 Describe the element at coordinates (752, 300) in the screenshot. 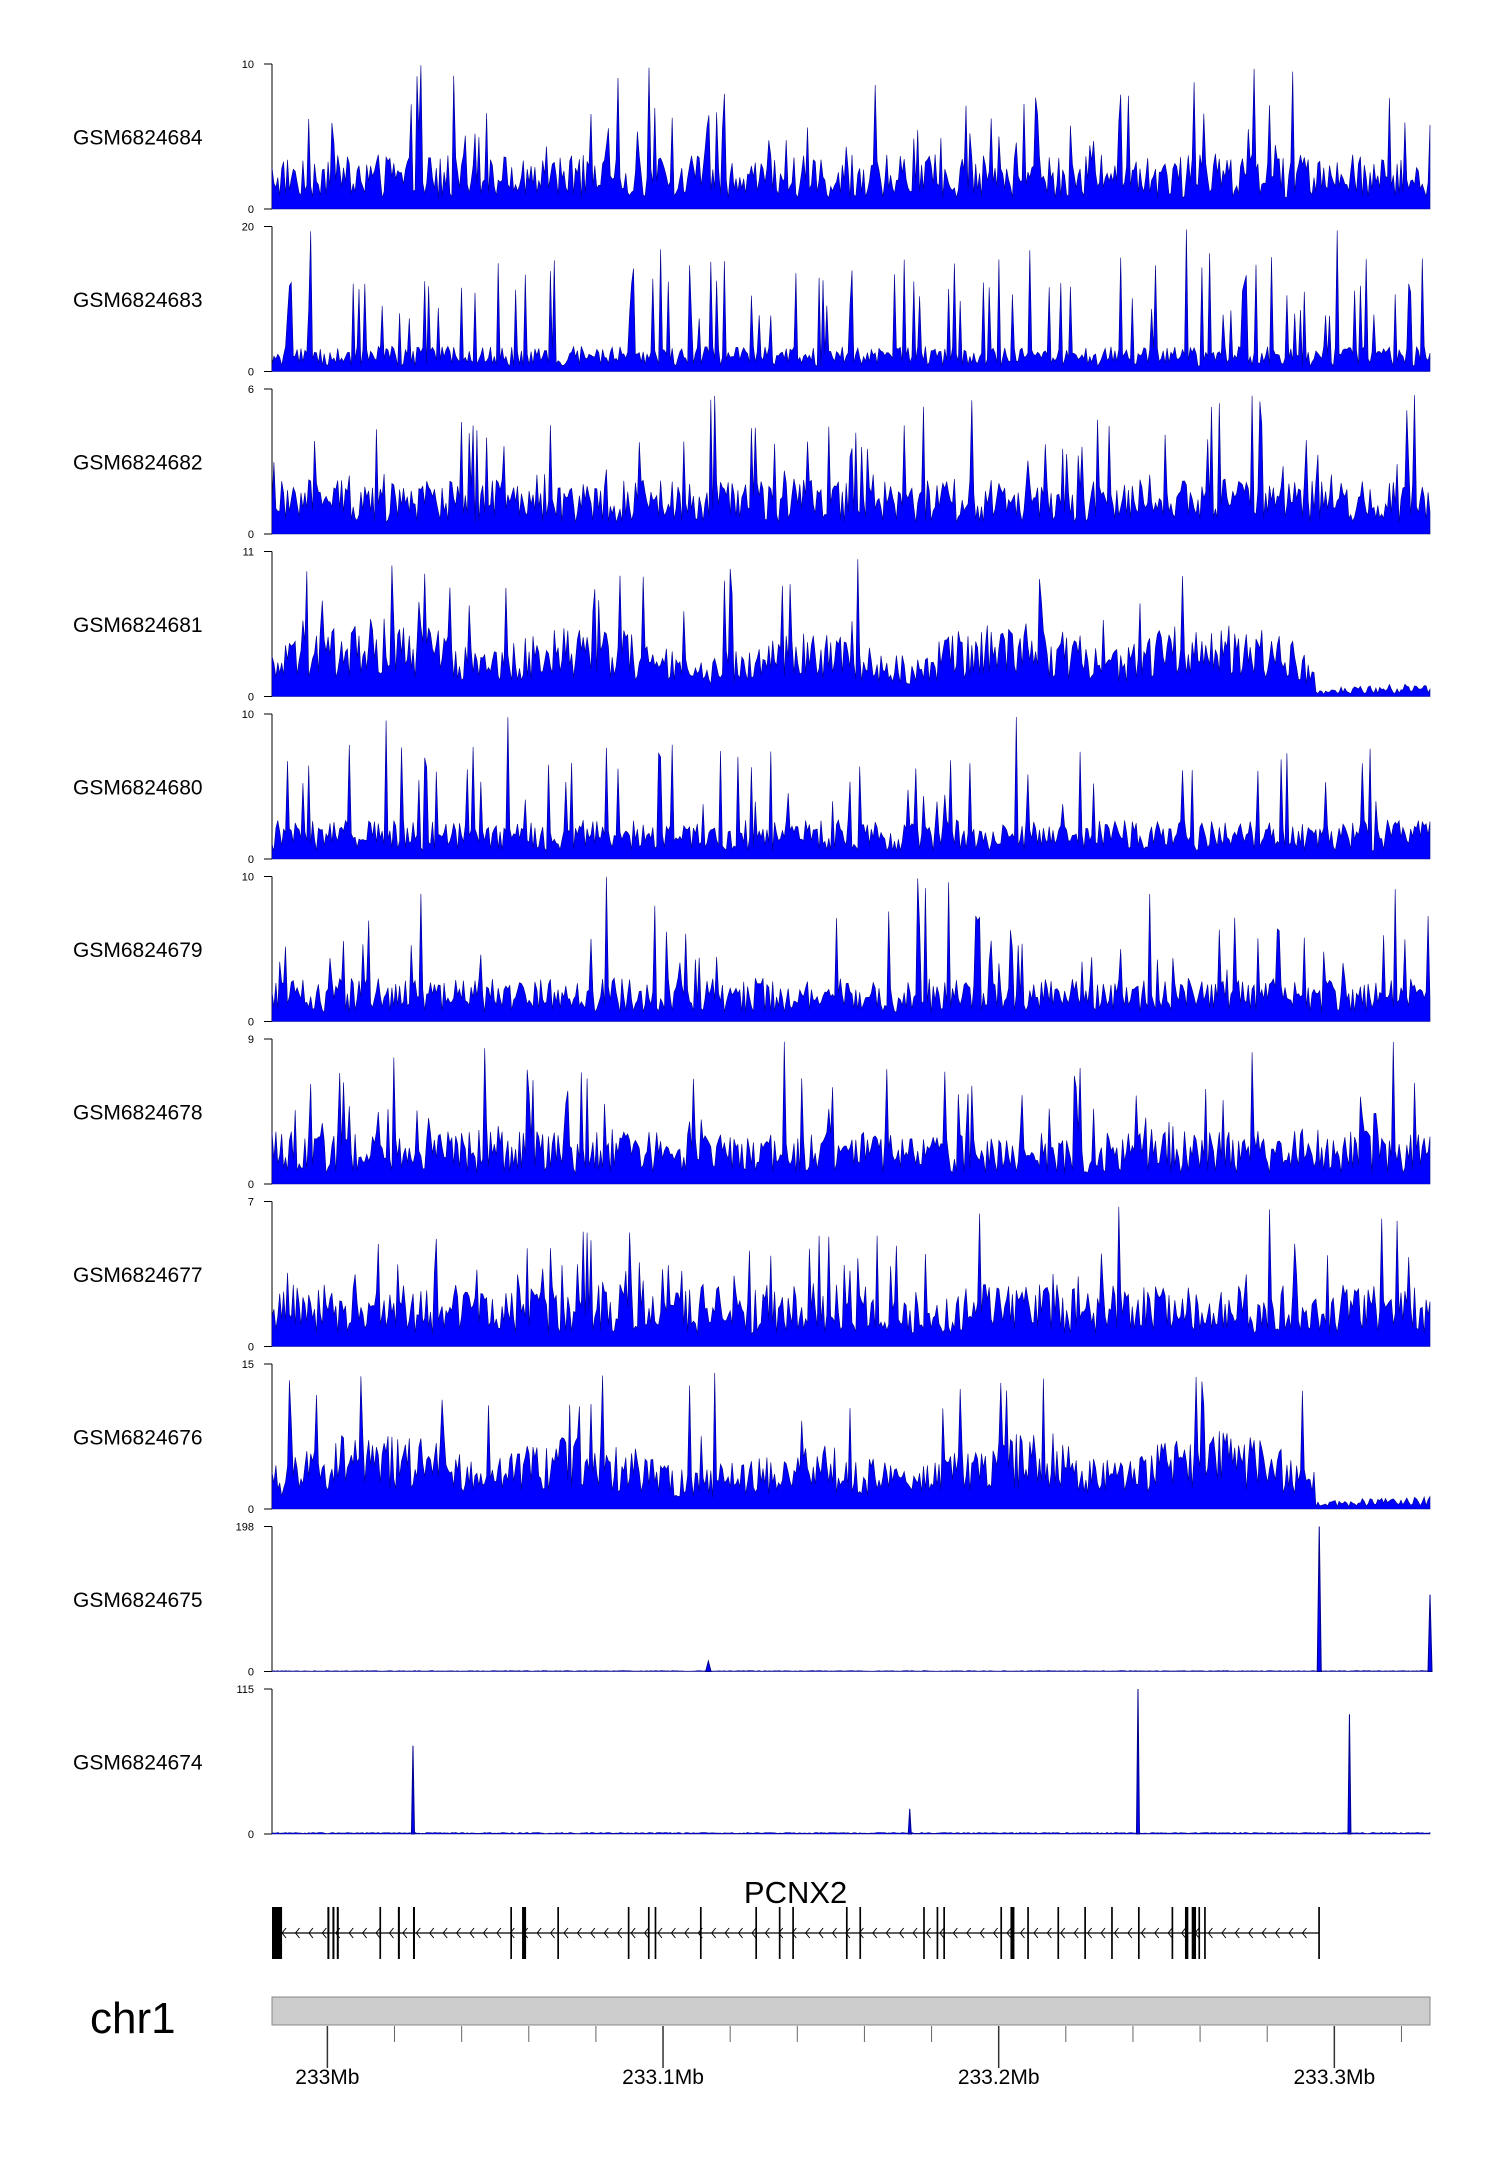

I see `track-GSM6824683: GSM6824683 20 0` at that location.